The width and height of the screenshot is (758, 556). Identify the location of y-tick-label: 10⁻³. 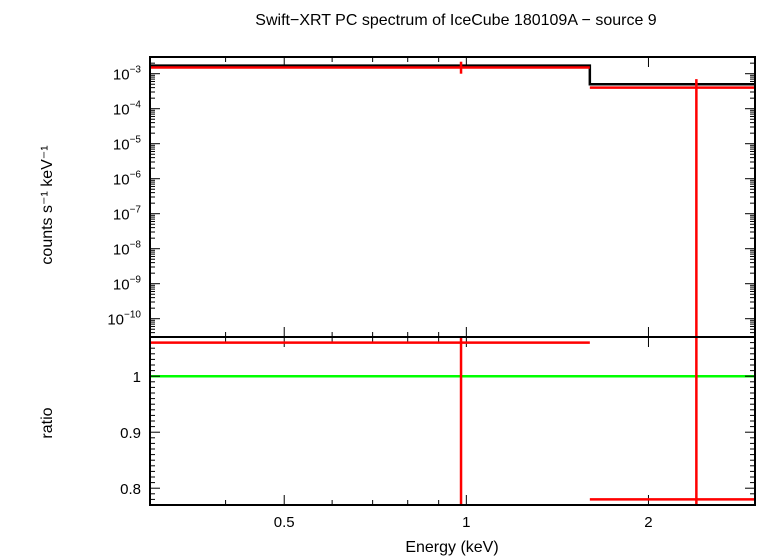
(127, 74).